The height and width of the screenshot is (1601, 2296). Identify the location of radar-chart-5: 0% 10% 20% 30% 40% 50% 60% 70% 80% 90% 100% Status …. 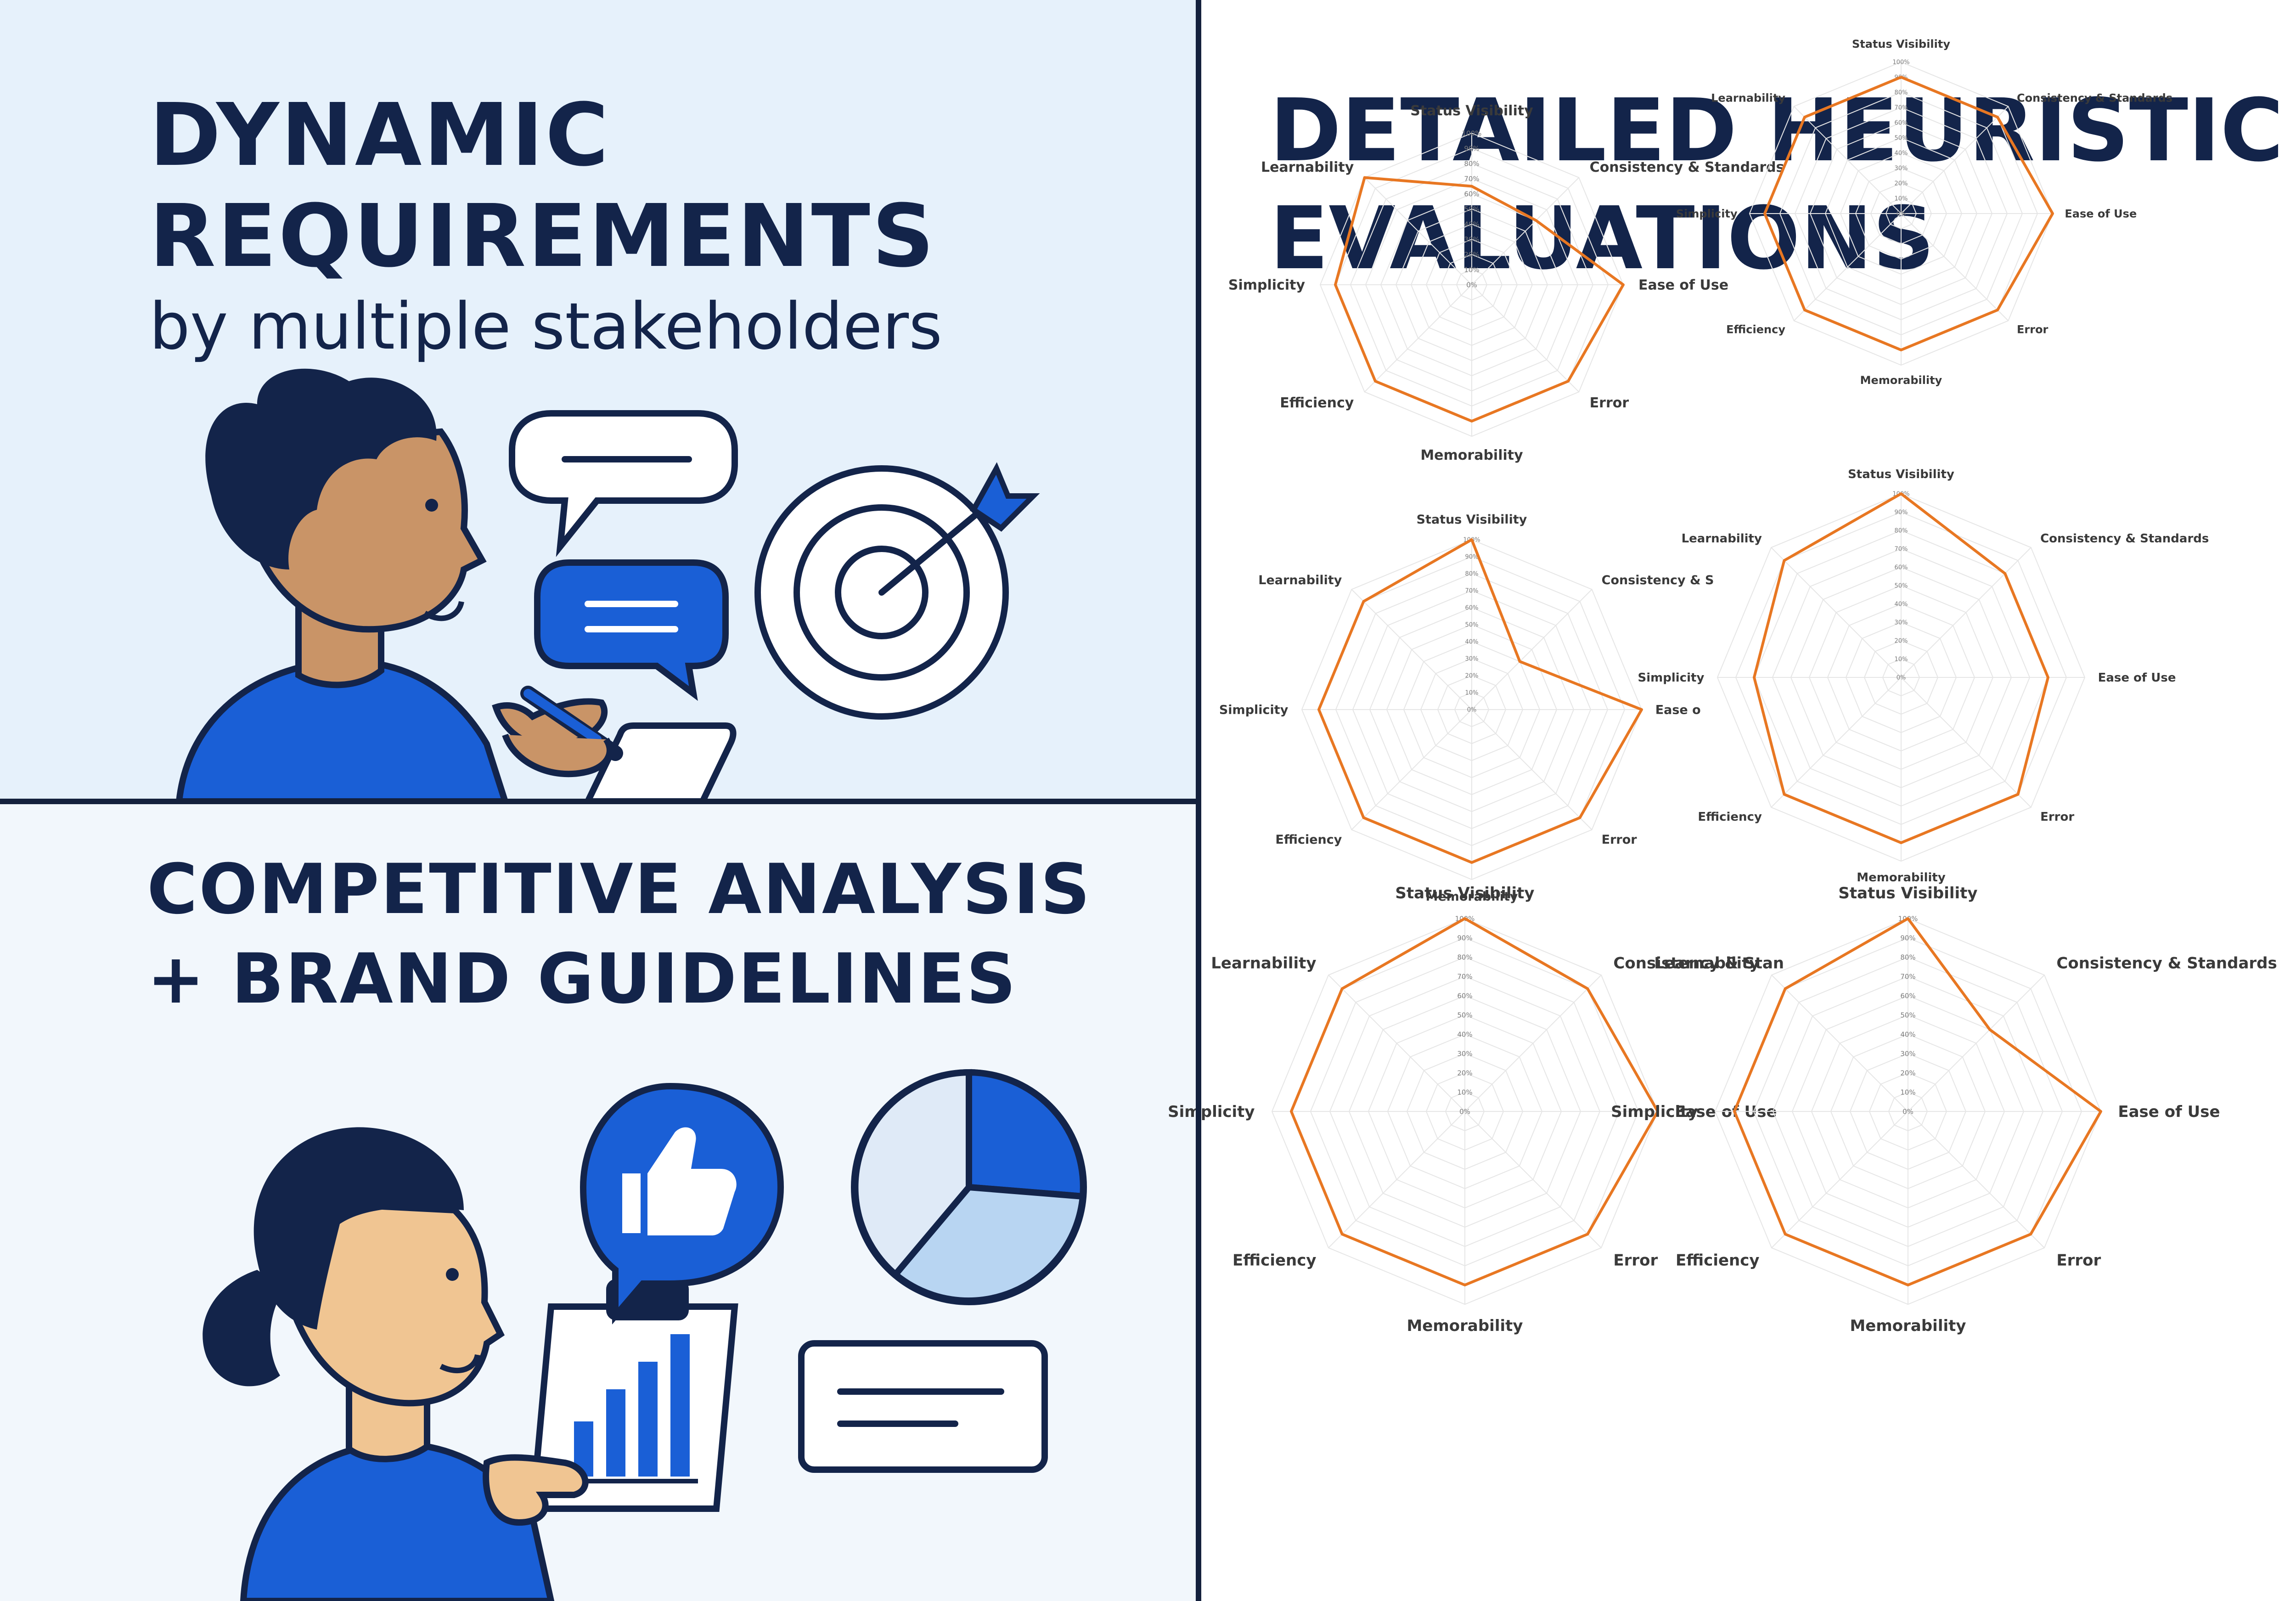
(1476, 1109).